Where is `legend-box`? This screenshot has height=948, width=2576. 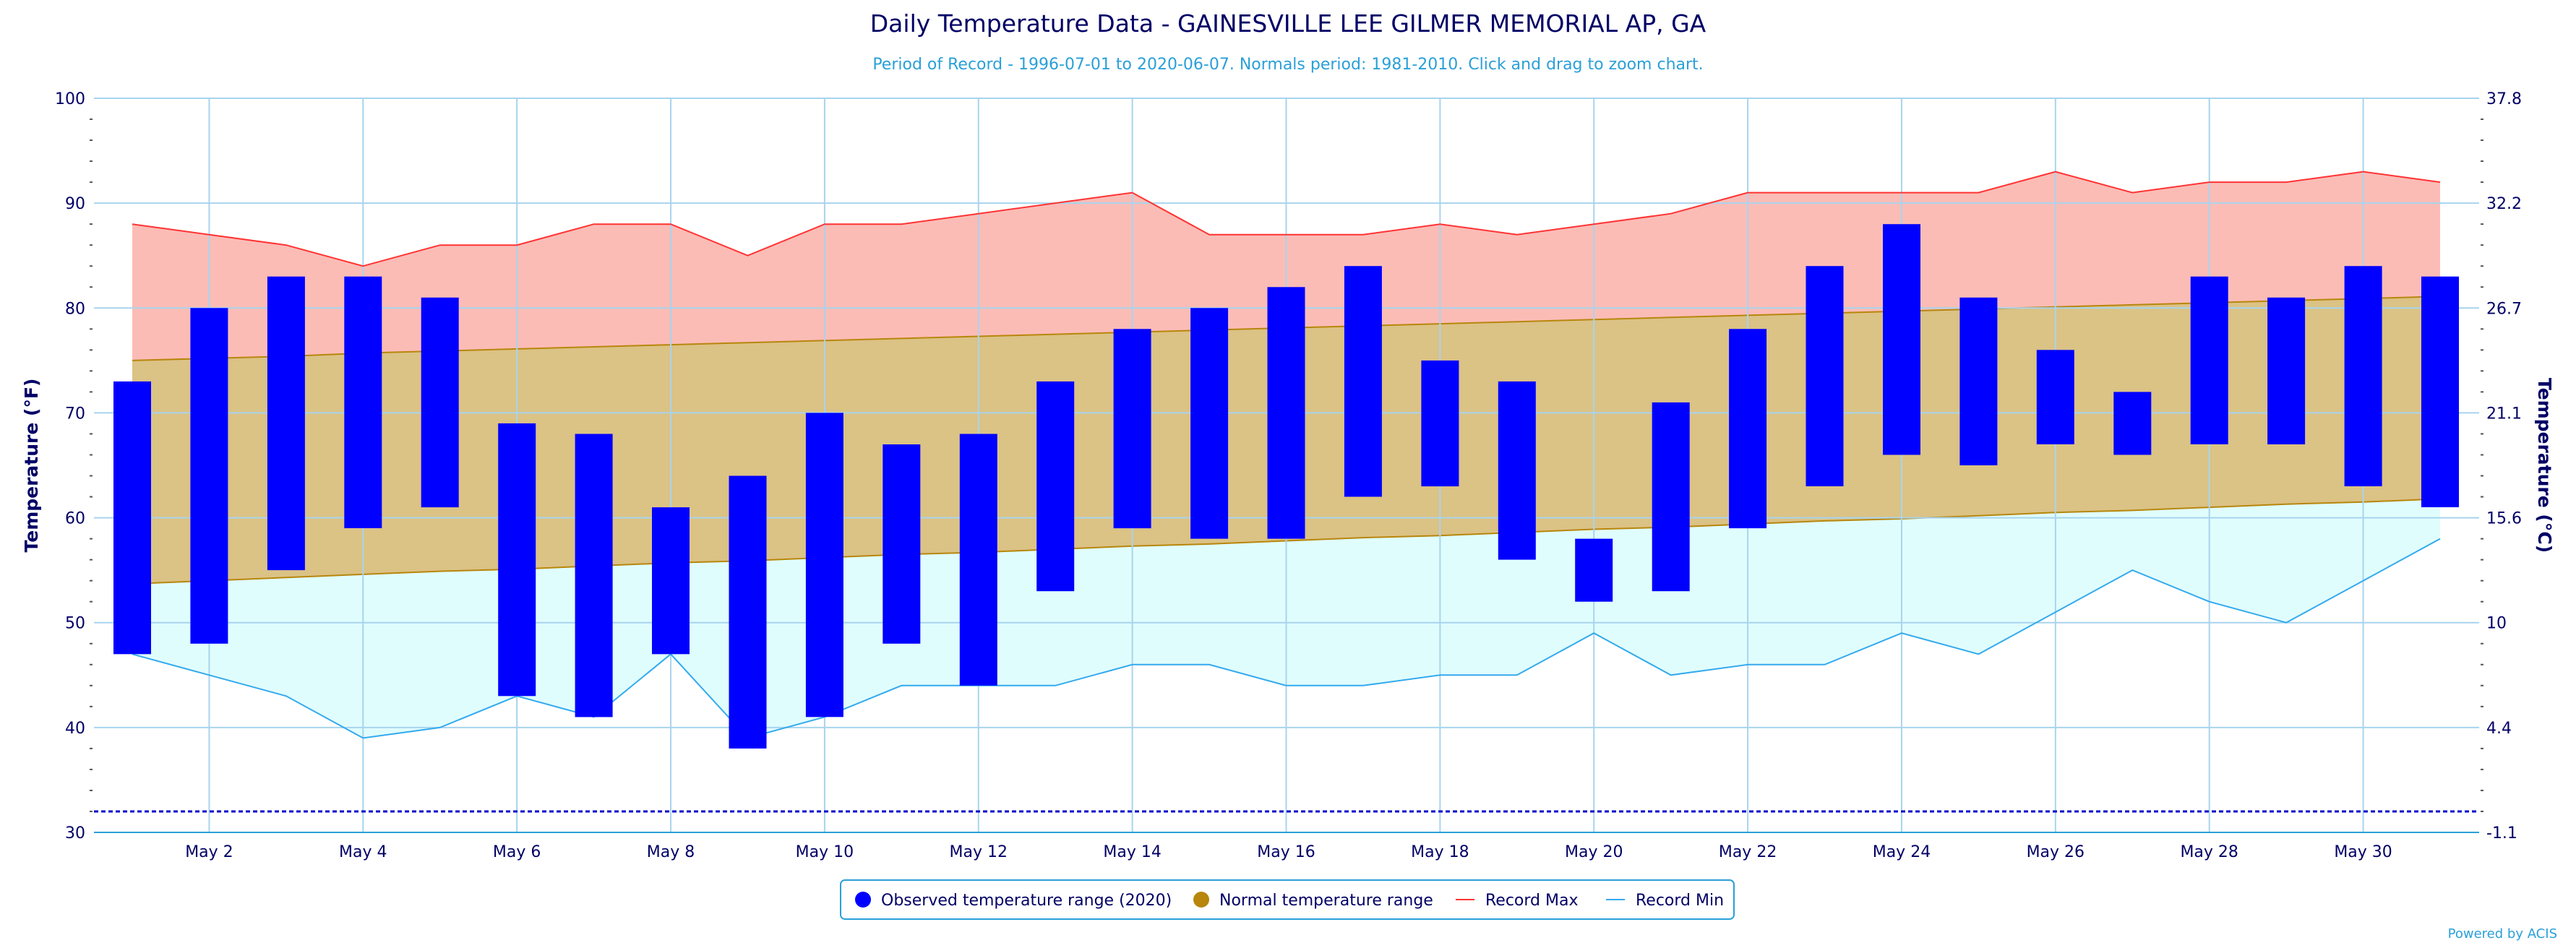 legend-box is located at coordinates (1287, 899).